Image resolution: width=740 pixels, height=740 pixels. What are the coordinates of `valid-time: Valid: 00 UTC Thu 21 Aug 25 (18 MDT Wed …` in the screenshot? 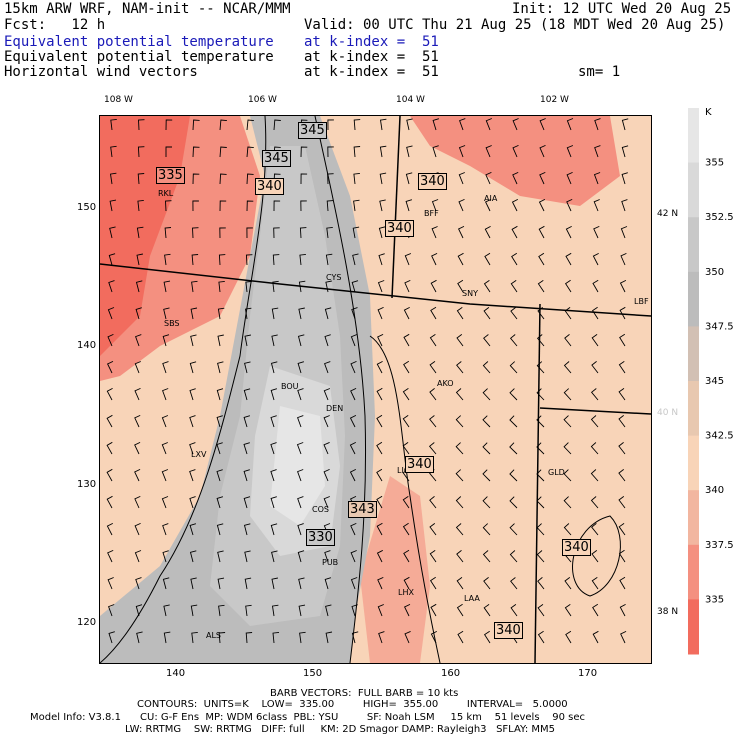 It's located at (515, 25).